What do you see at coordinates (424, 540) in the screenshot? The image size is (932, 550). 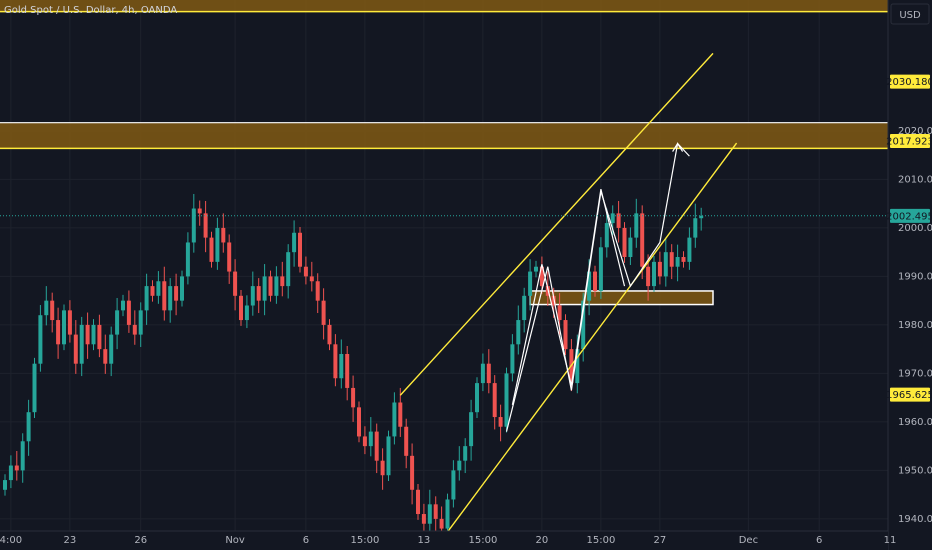 I see `time-axis-label: 13` at bounding box center [424, 540].